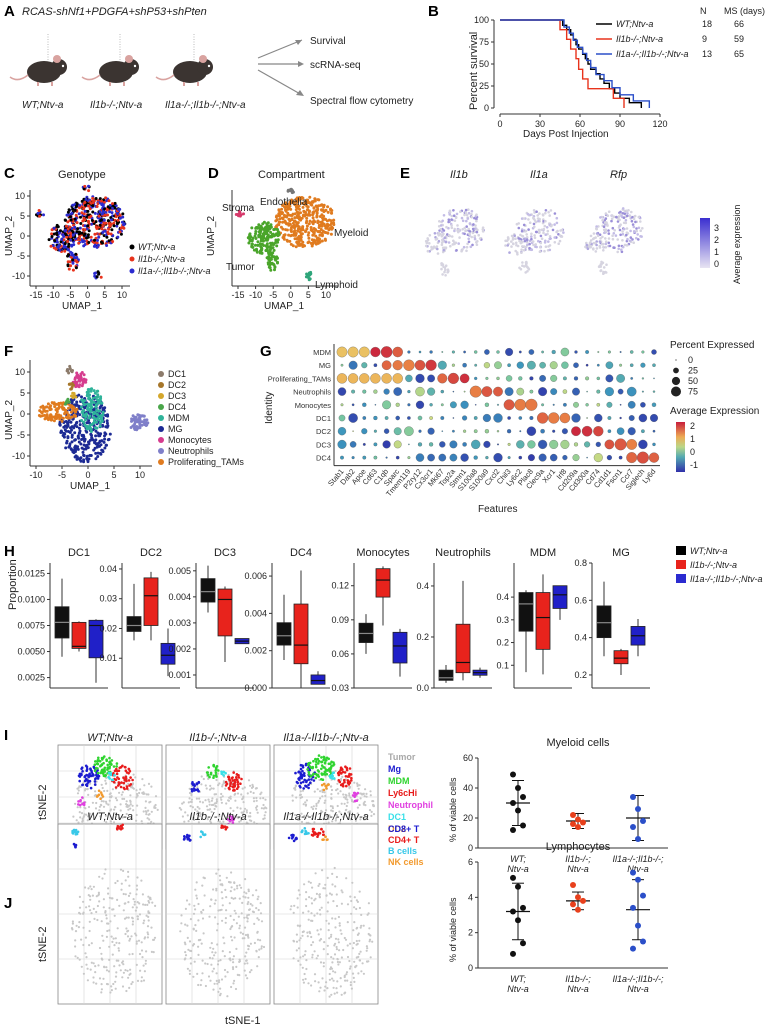  I want to click on percent-legend-dot, so click(676, 381).